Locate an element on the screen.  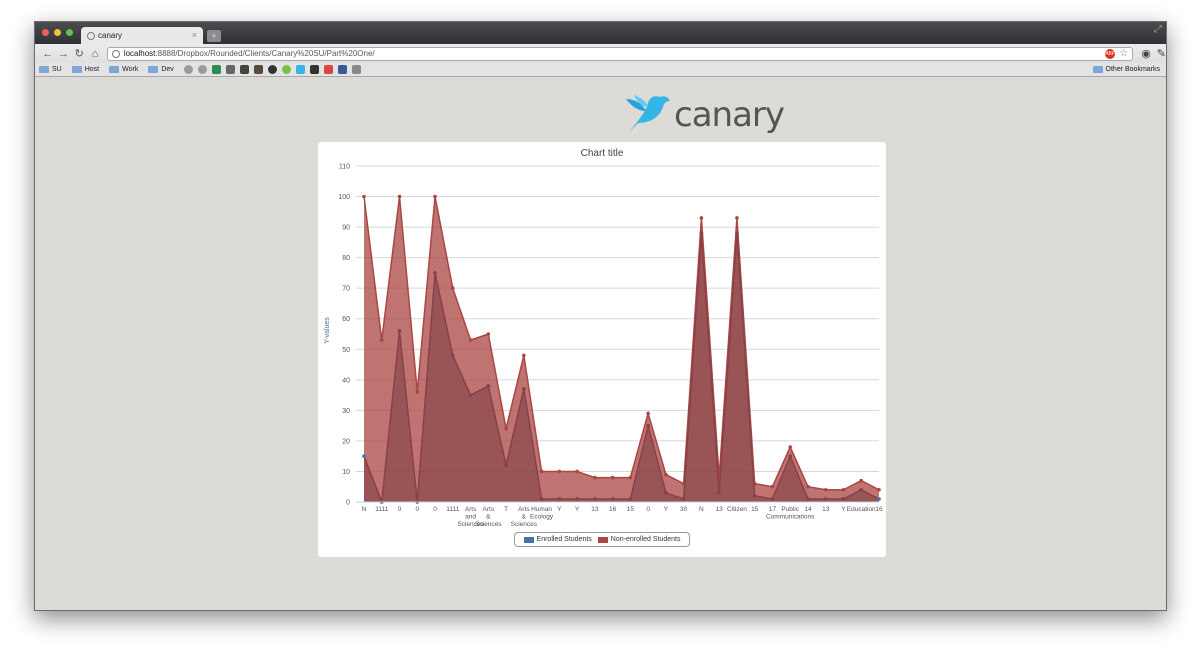
browser-tab: canary × is located at coordinates (142, 35).